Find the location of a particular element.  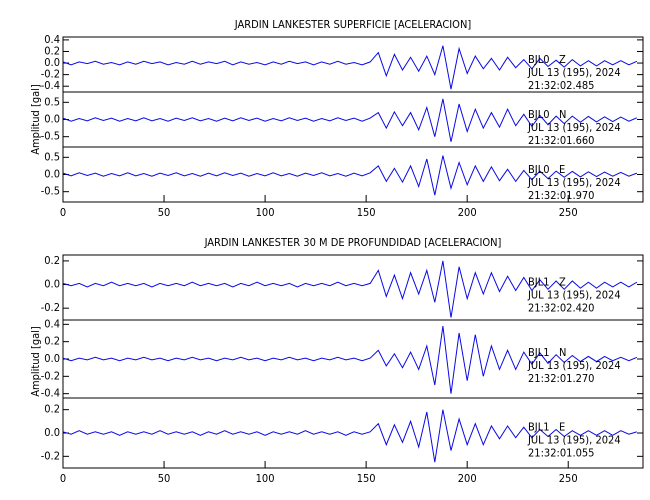

station-label: BJL0 Z is located at coordinates (547, 59).